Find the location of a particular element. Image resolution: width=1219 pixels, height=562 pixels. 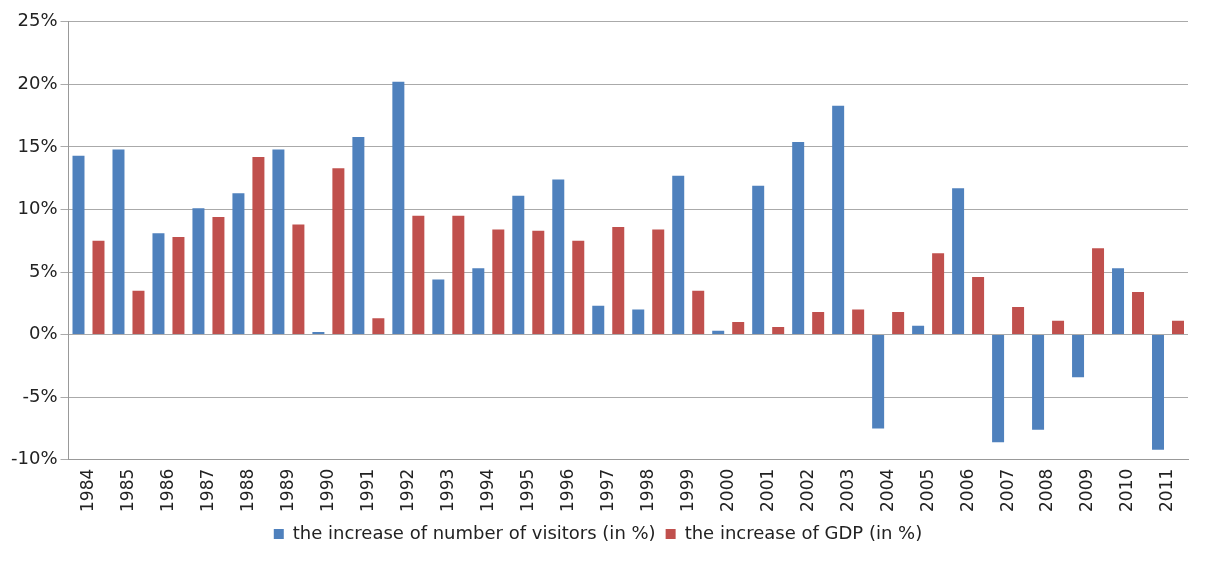

x-tick-label: 2001 is located at coordinates (766, 490).